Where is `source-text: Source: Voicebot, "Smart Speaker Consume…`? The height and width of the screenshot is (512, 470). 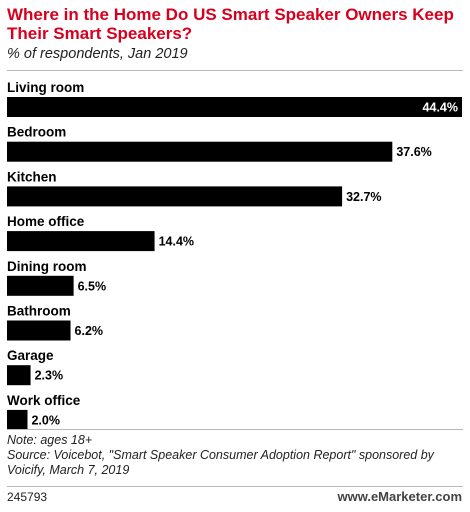
source-text: Source: Voicebot, "Smart Speaker Consume… is located at coordinates (220, 462).